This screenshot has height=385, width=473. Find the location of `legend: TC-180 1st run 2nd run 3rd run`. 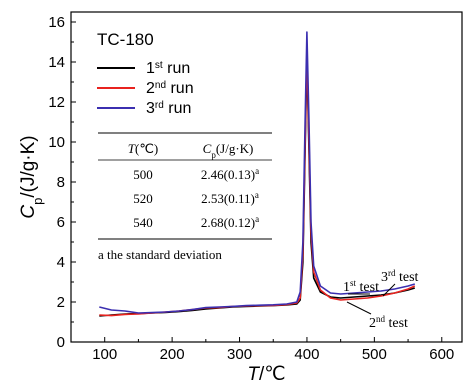

legend: TC-180 1st run 2nd run 3rd run is located at coordinates (145, 73).